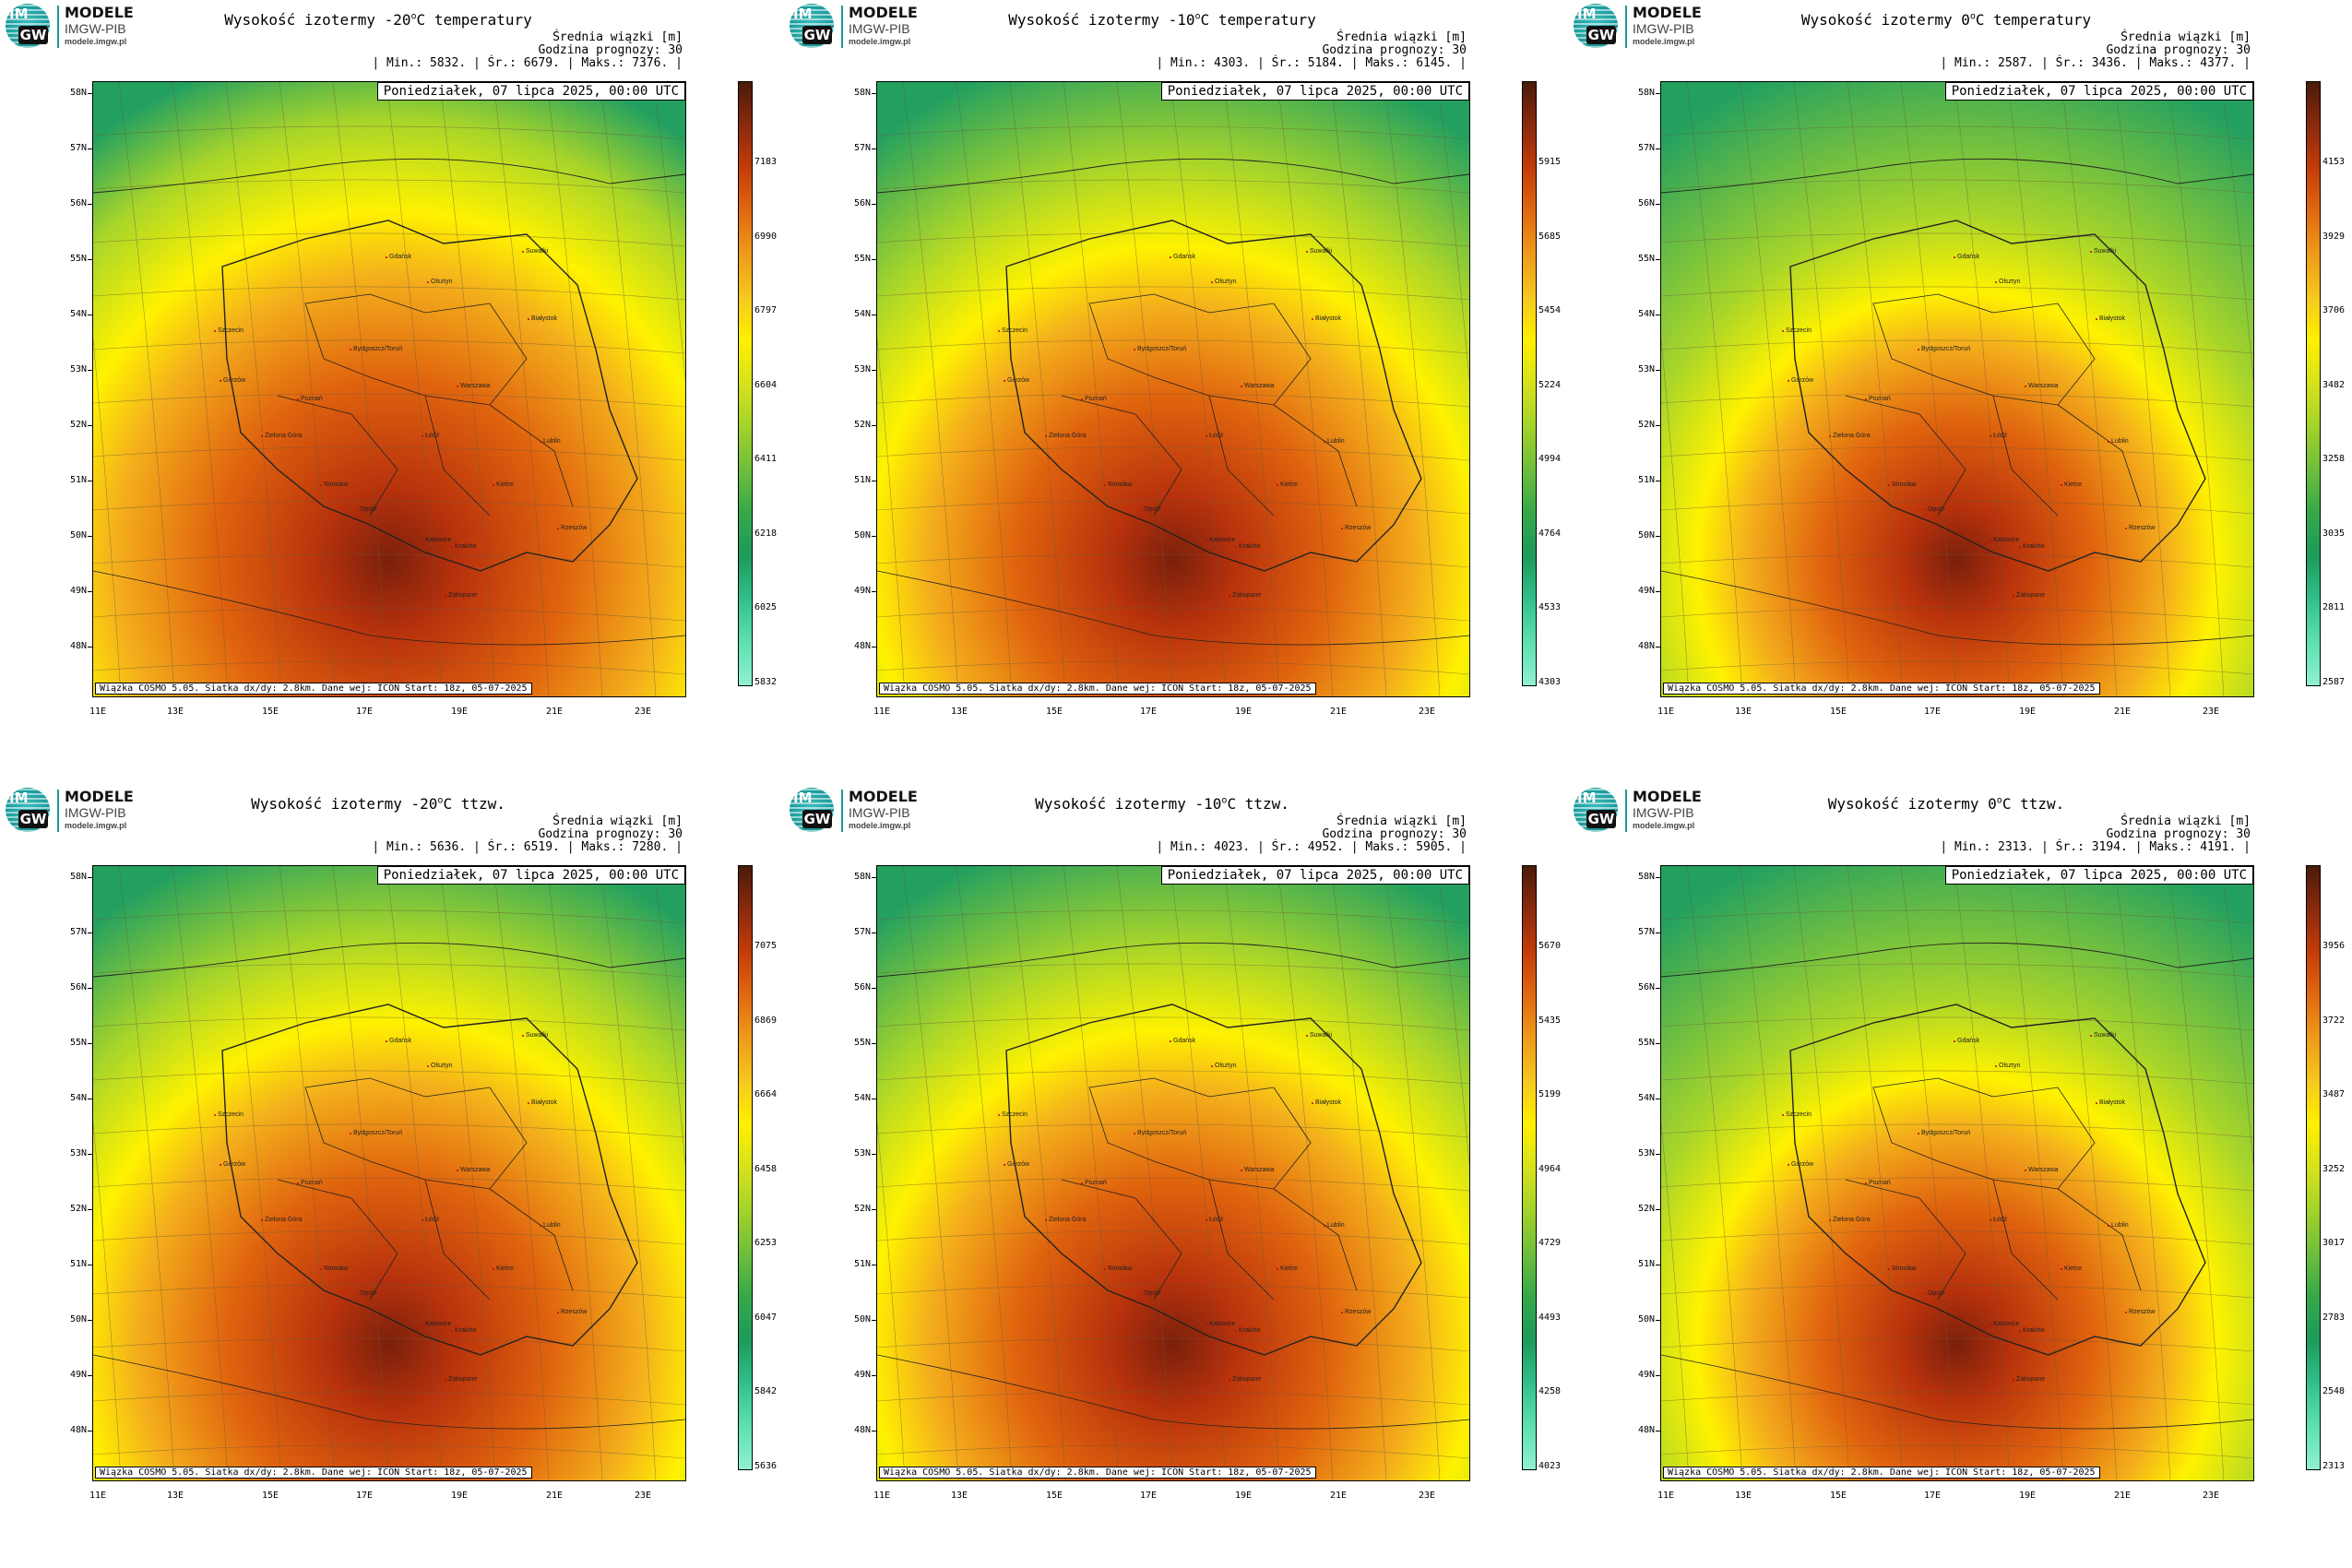  What do you see at coordinates (1065, 436) in the screenshot?
I see `city-label: Zielona Góra` at bounding box center [1065, 436].